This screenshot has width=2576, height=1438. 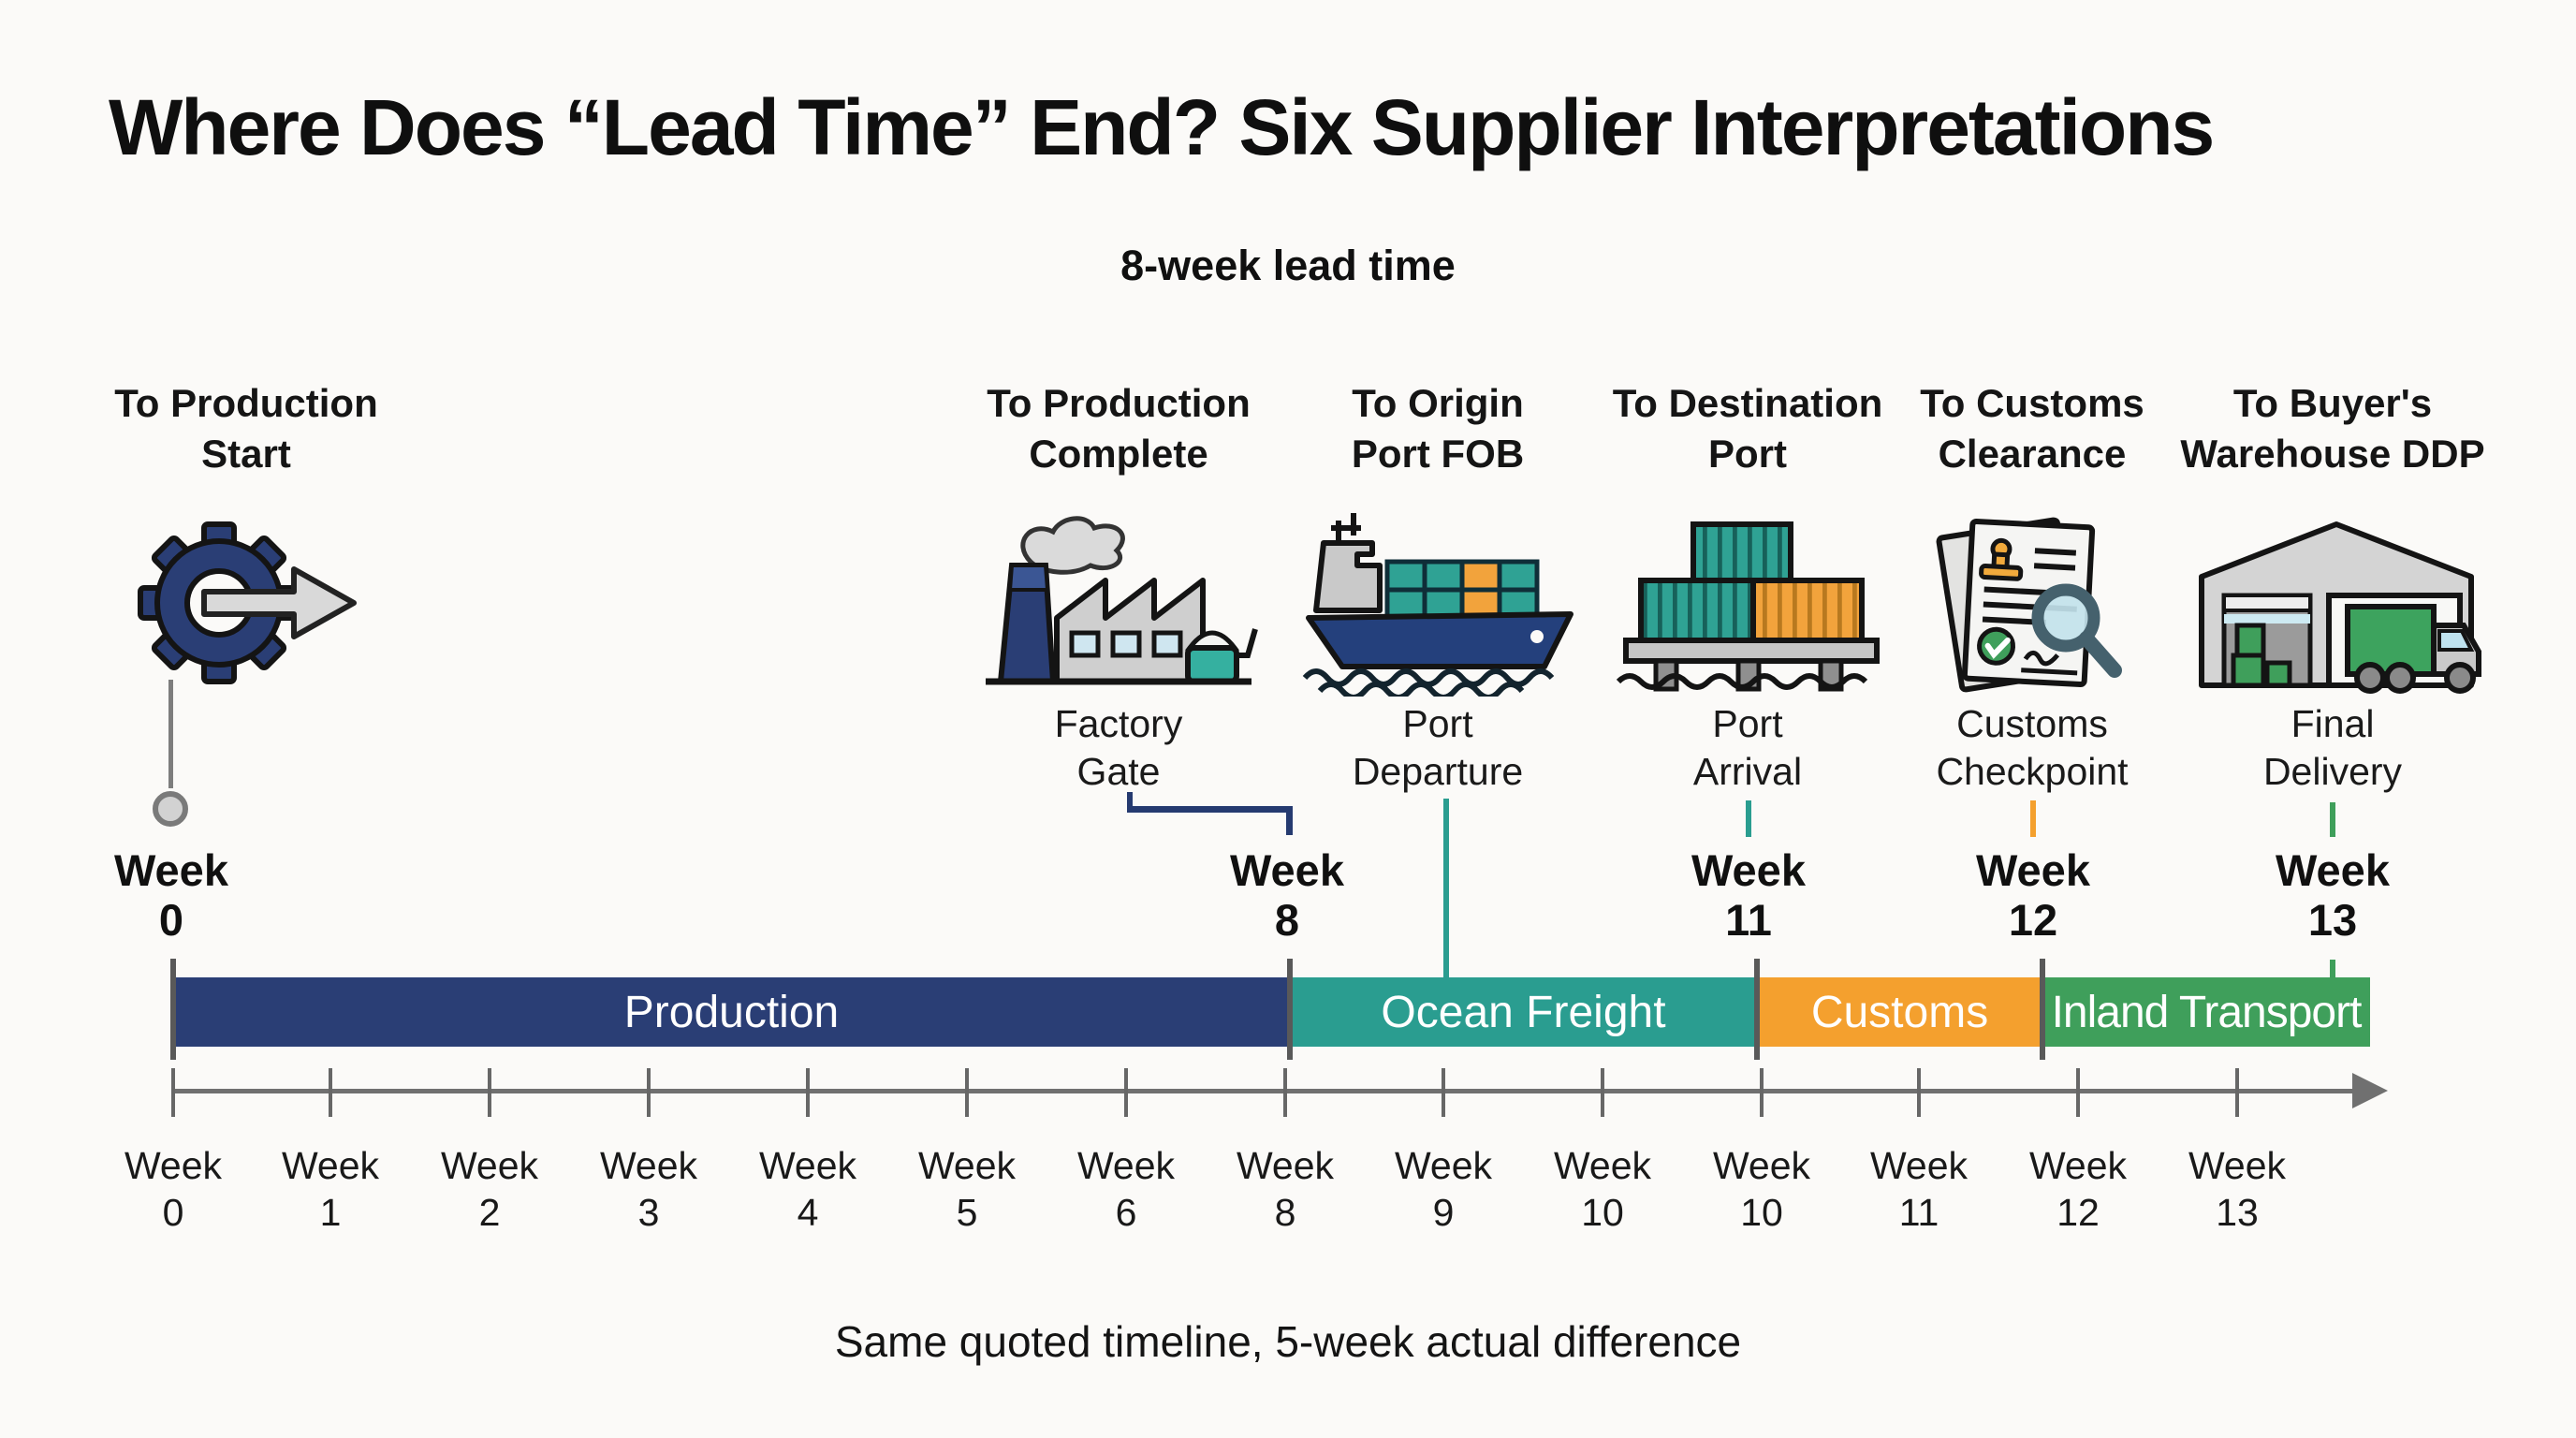 I want to click on cargo-ship-icon, so click(x=1438, y=603).